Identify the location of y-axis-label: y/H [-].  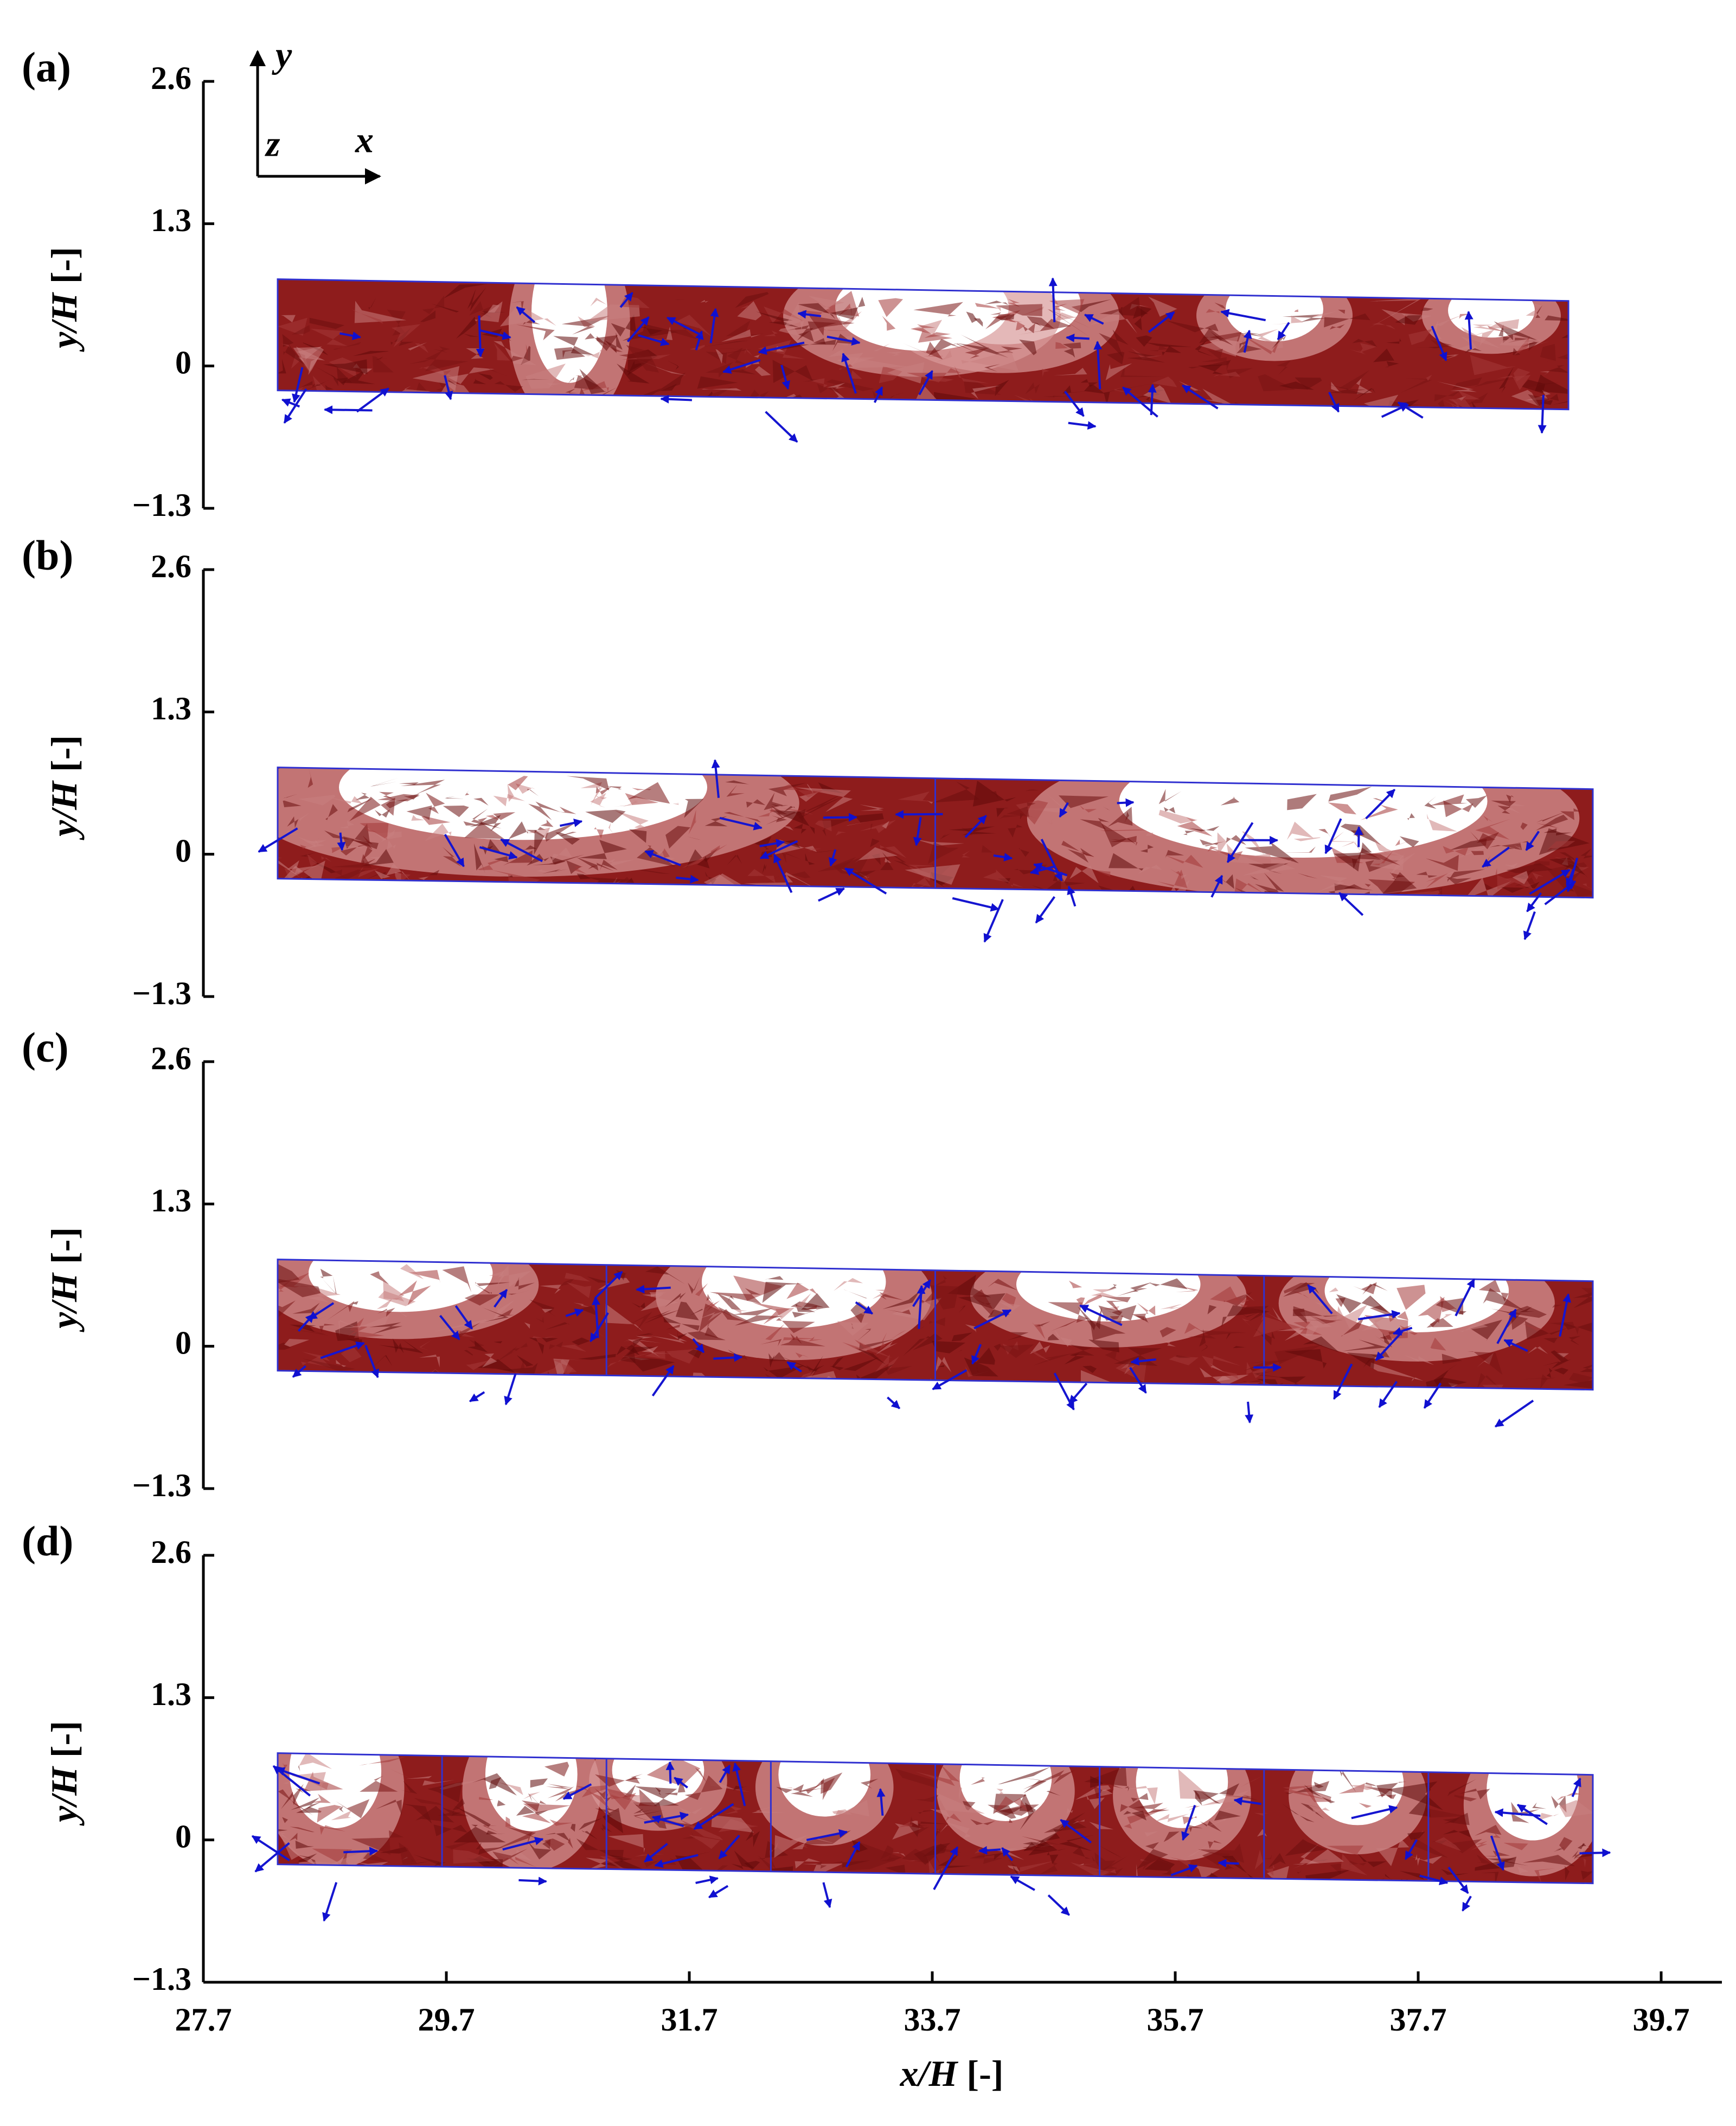
(64, 299).